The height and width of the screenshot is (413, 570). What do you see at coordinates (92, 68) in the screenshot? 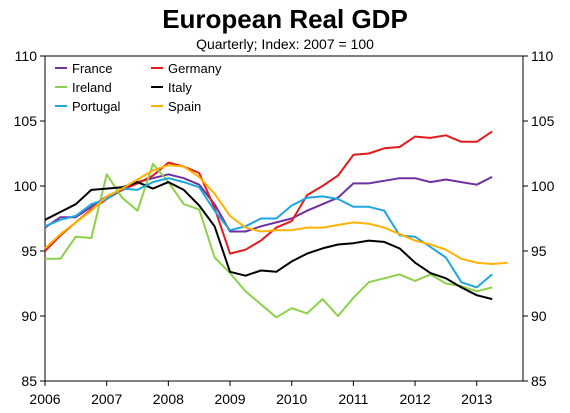
I see `legend-label-france: France` at bounding box center [92, 68].